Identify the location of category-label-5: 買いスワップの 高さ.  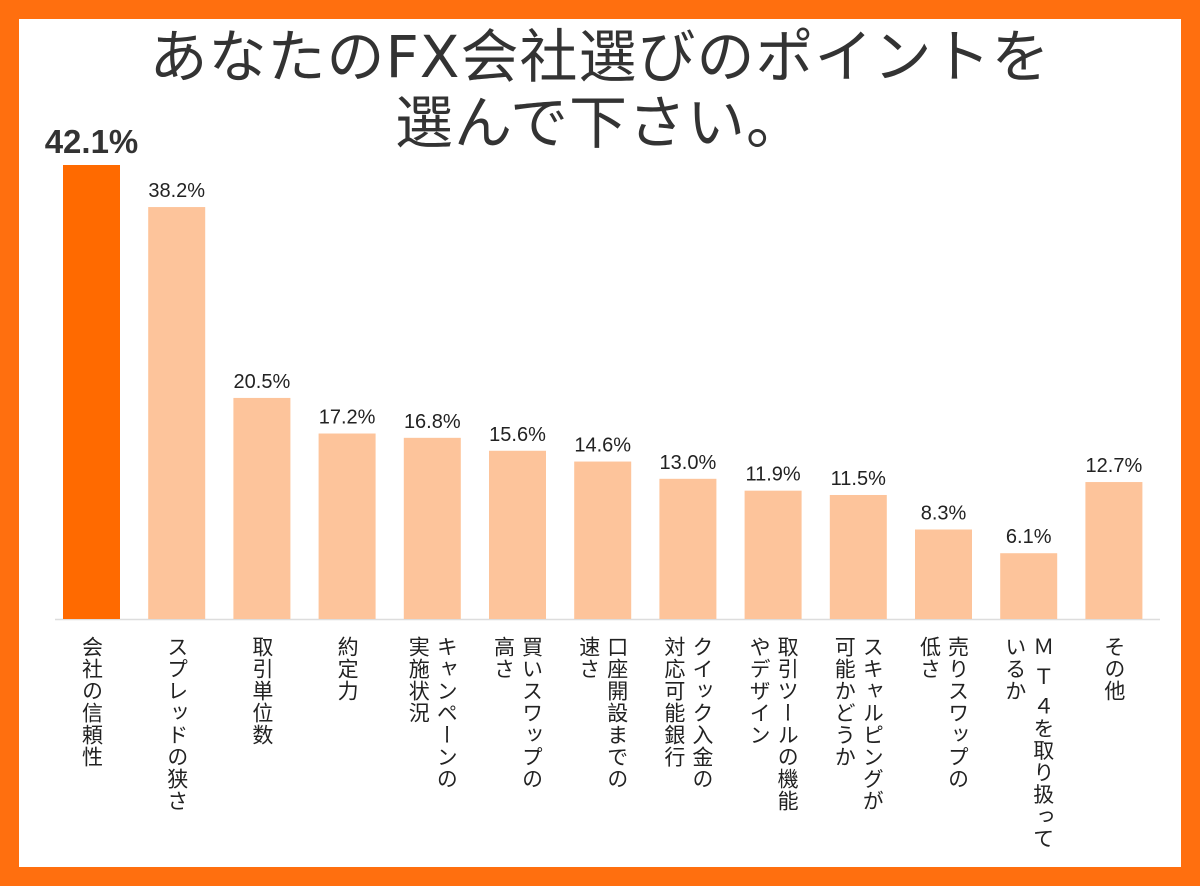
(518, 713).